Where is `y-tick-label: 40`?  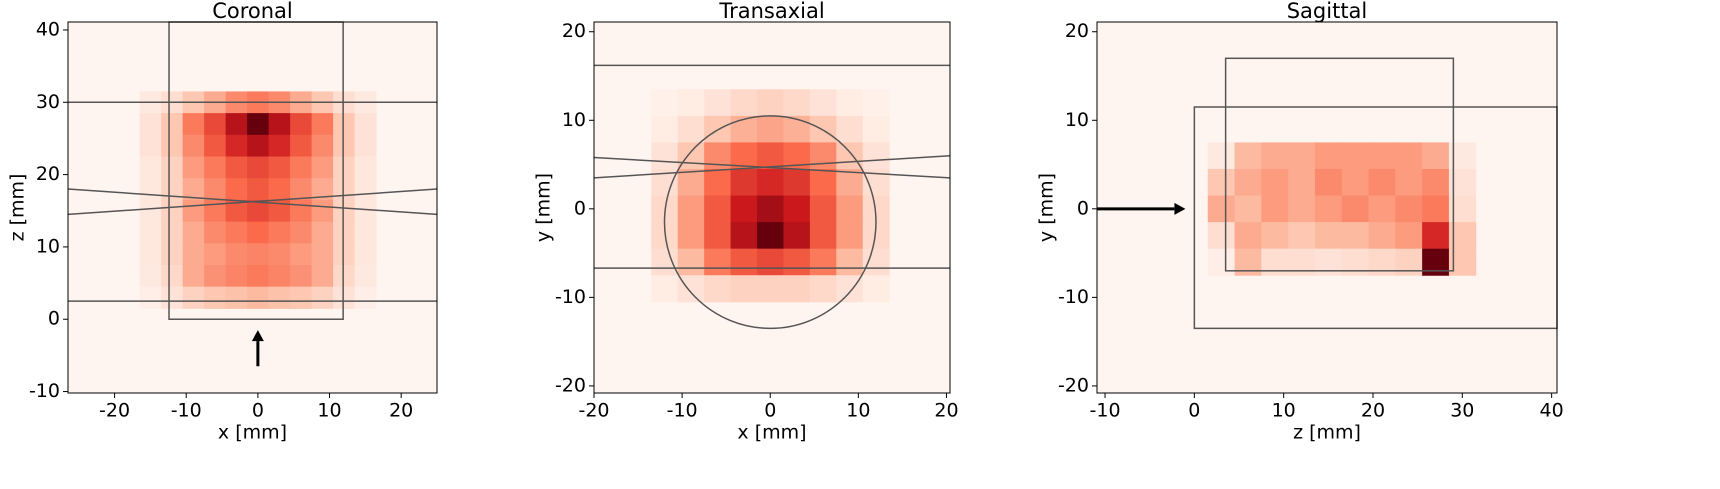
y-tick-label: 40 is located at coordinates (48, 29).